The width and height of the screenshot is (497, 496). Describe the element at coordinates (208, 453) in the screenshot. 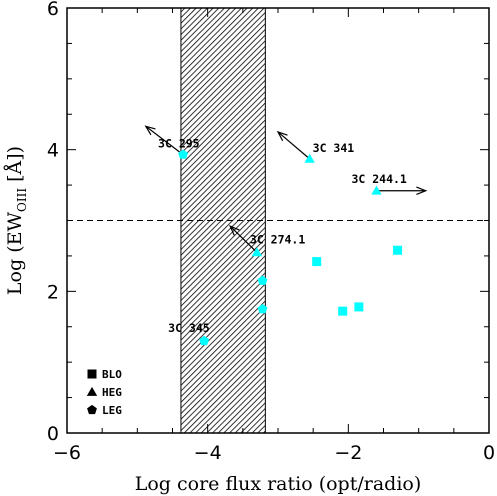

I see `x-tick-label: −4` at that location.